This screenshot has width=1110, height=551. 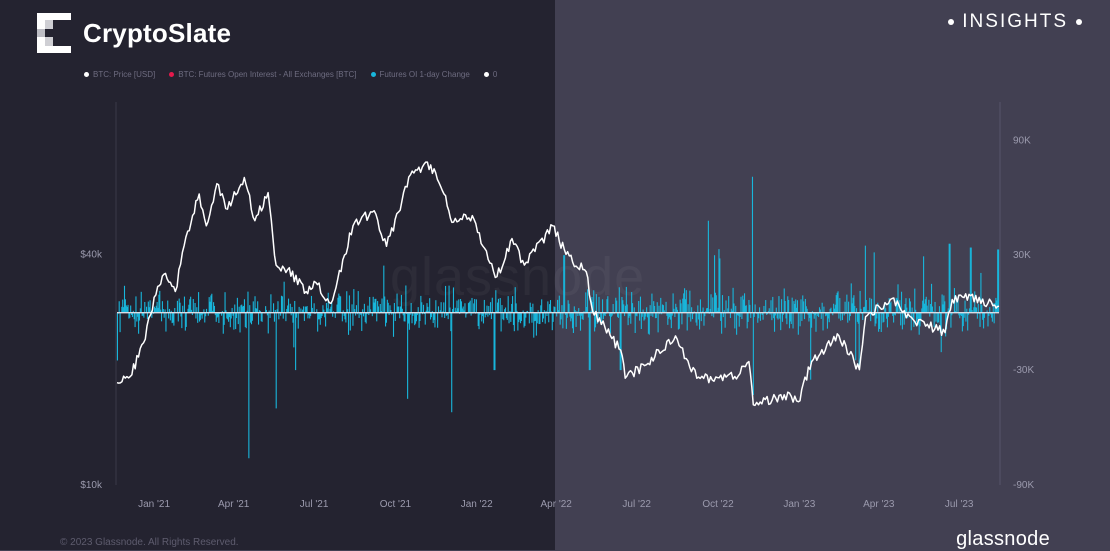 I want to click on left-axis-tick: $10k, so click(x=91, y=485).